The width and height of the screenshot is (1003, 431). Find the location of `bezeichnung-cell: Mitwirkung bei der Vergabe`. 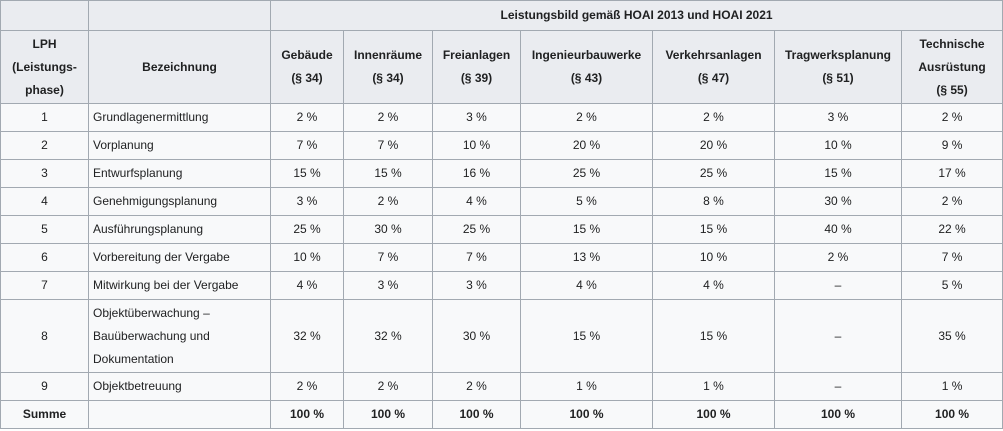

bezeichnung-cell: Mitwirkung bei der Vergabe is located at coordinates (179, 285).